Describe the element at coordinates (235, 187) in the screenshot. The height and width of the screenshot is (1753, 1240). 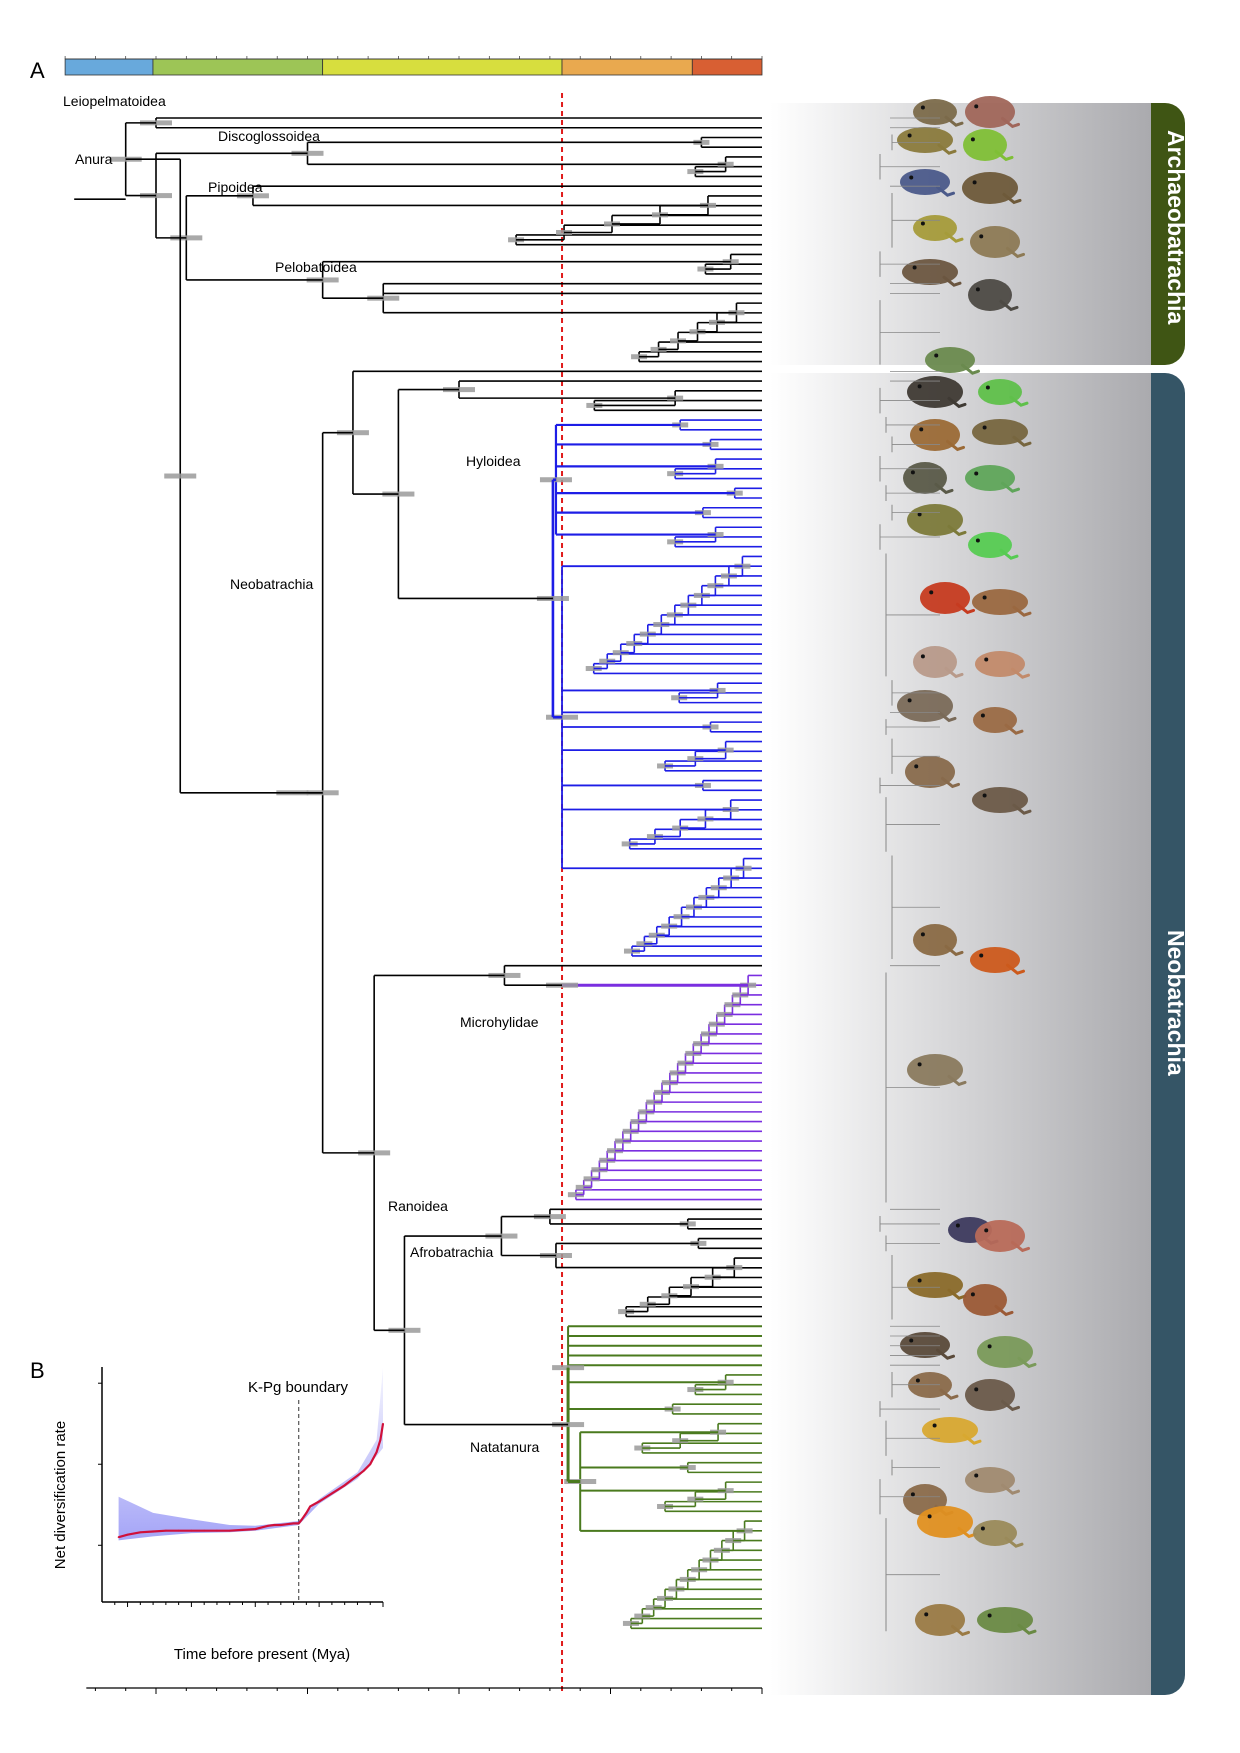
I see `clade-label-pipoidea: Pipoidea` at that location.